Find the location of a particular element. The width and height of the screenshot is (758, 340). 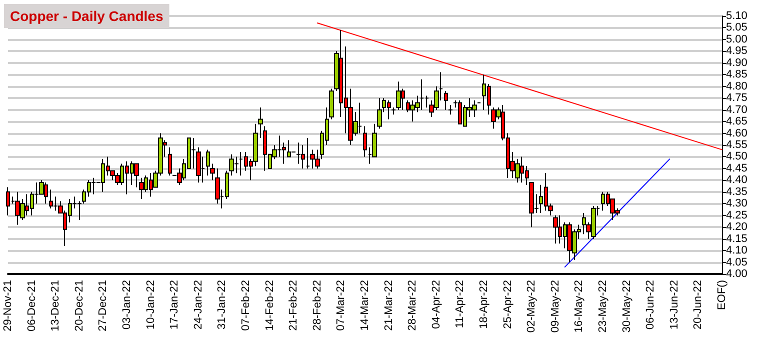

x-tick-label: 14-Feb-22 is located at coordinates (270, 305).